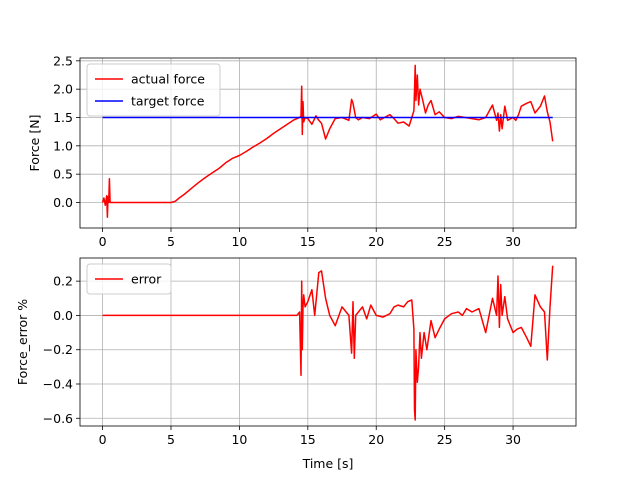  Describe the element at coordinates (34, 143) in the screenshot. I see `force-chart-ylabel: Force [N]` at that location.